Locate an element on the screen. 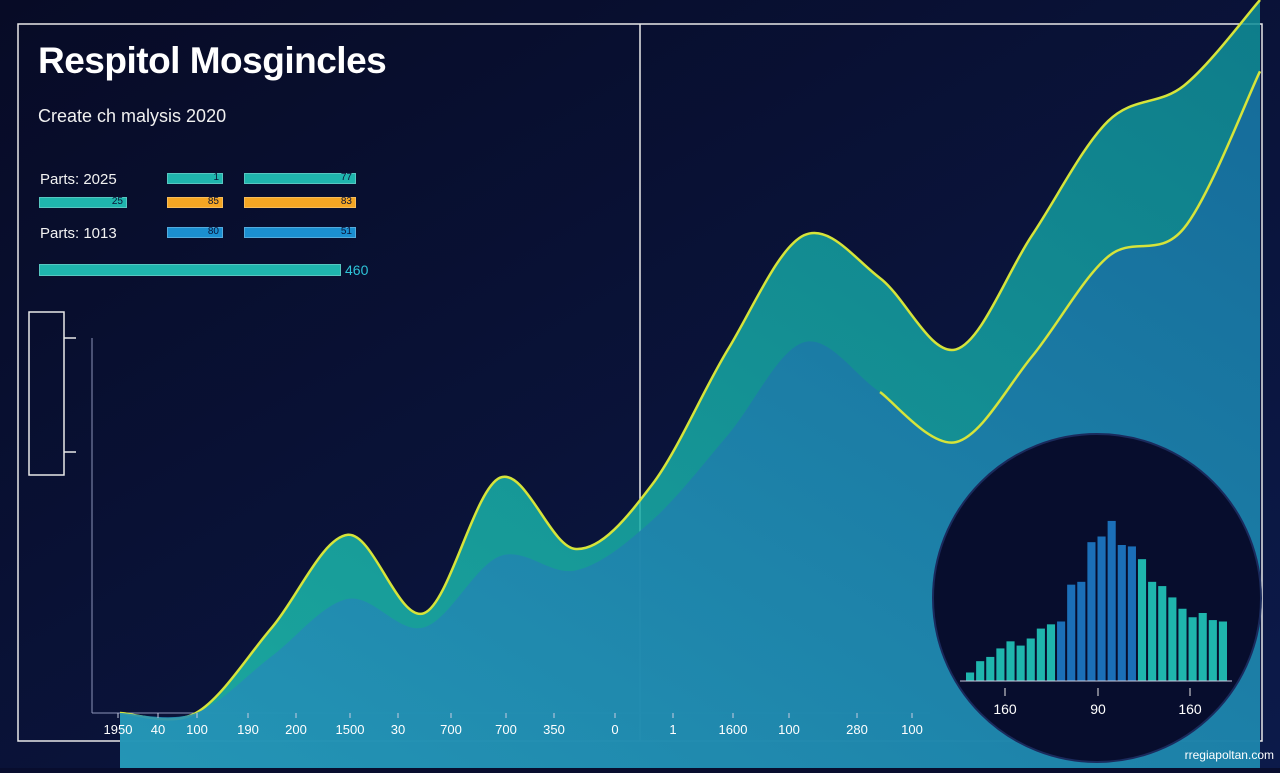 The image size is (1280, 773). summary-bar: 80 is located at coordinates (195, 232).